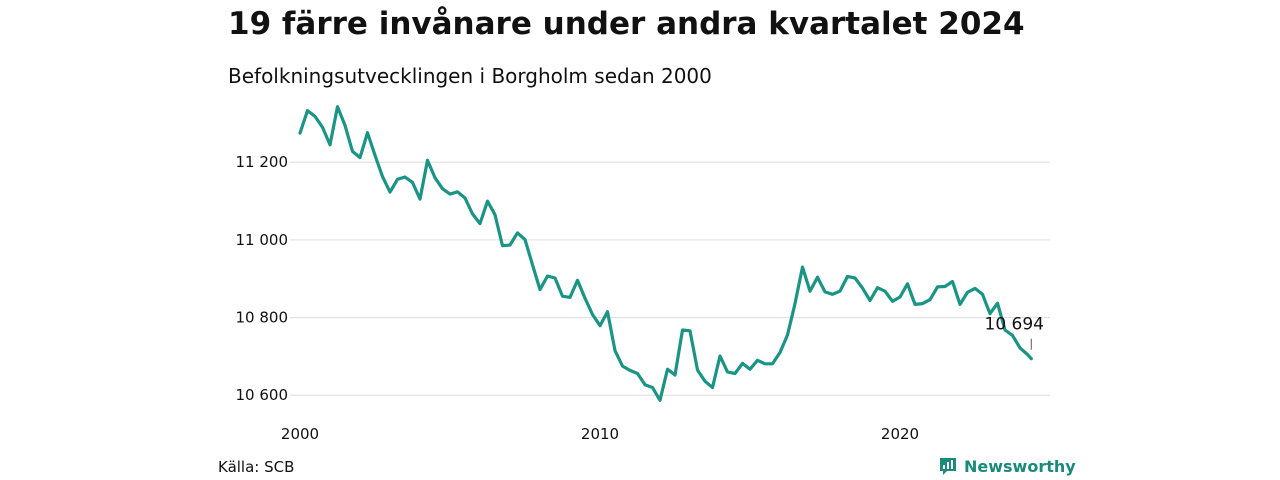 The width and height of the screenshot is (1280, 480). What do you see at coordinates (262, 162) in the screenshot?
I see `y-tick-label: 11 200` at bounding box center [262, 162].